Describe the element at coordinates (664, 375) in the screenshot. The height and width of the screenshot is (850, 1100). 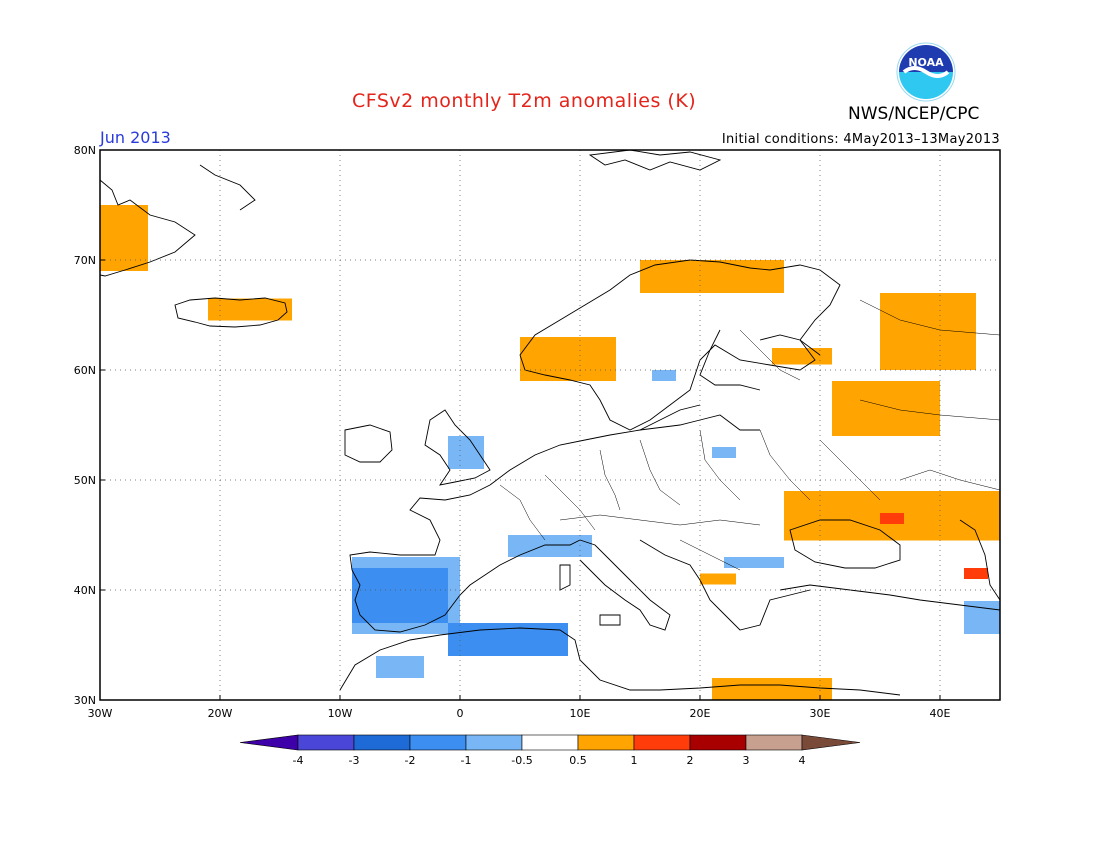
I see `anomaly-sweden-south` at that location.